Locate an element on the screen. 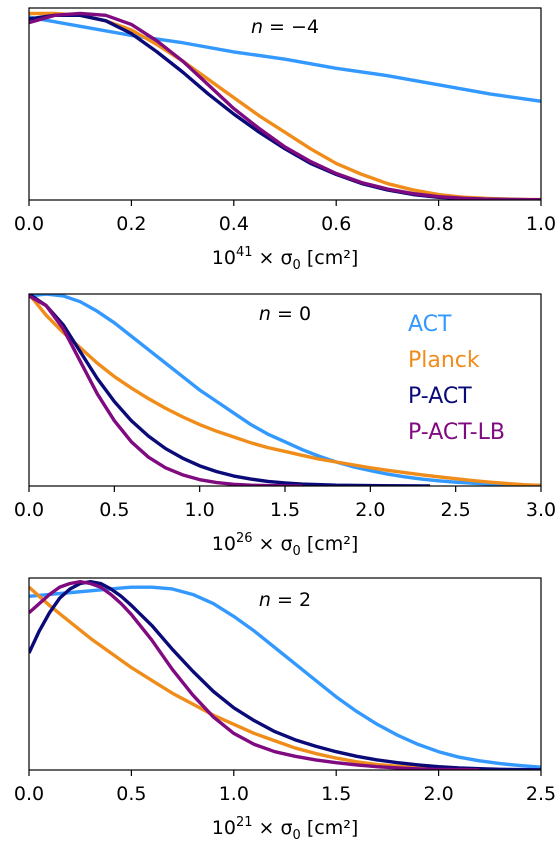  legend-entry-p-act: P-ACT is located at coordinates (440, 396).